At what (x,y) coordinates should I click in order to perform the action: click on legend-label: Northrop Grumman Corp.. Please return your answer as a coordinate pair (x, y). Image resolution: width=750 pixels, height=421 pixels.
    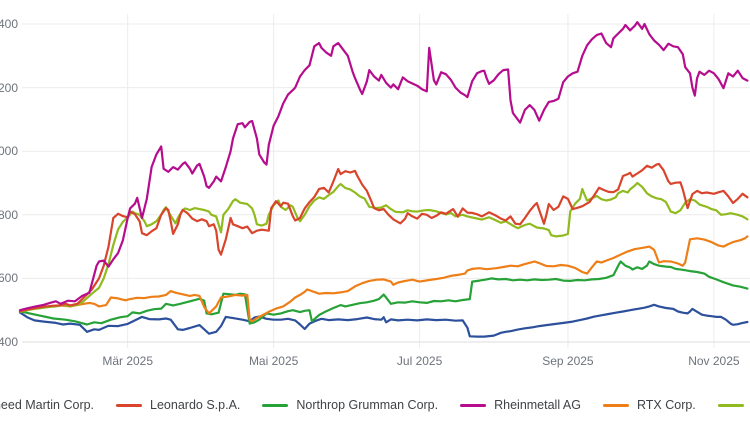
    Looking at the image, I should click on (367, 405).